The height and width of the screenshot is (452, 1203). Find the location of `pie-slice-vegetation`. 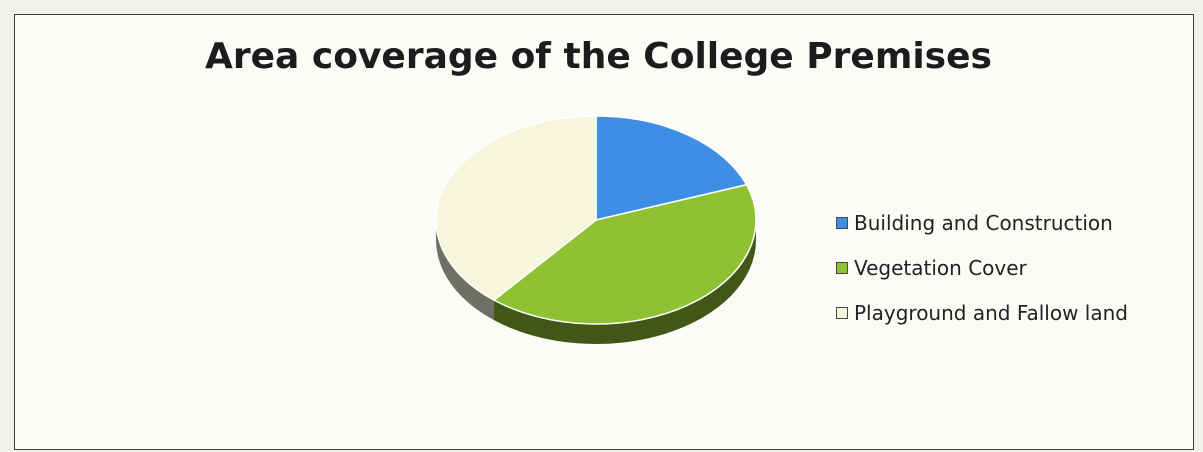

pie-slice-vegetation is located at coordinates (624, 254).